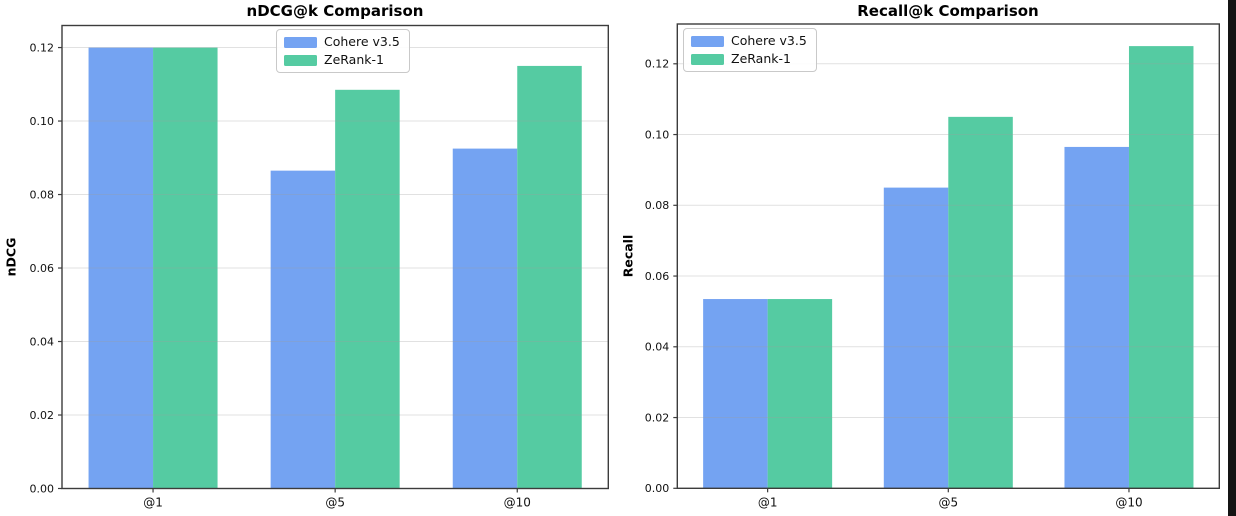  Describe the element at coordinates (948, 11) in the screenshot. I see `chart-title-recall: Recall@k Comparison` at that location.